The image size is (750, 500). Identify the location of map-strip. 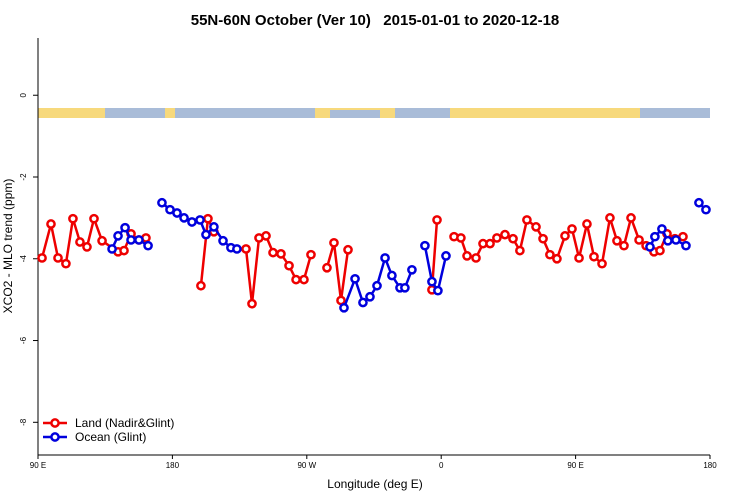
(374, 113).